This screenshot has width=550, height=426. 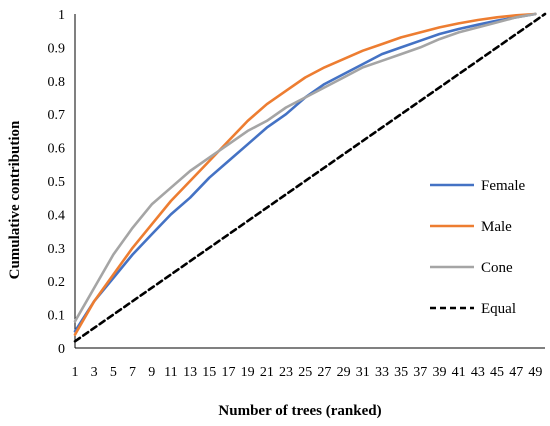 What do you see at coordinates (57, 316) in the screenshot?
I see `y-tick-label: 0.1` at bounding box center [57, 316].